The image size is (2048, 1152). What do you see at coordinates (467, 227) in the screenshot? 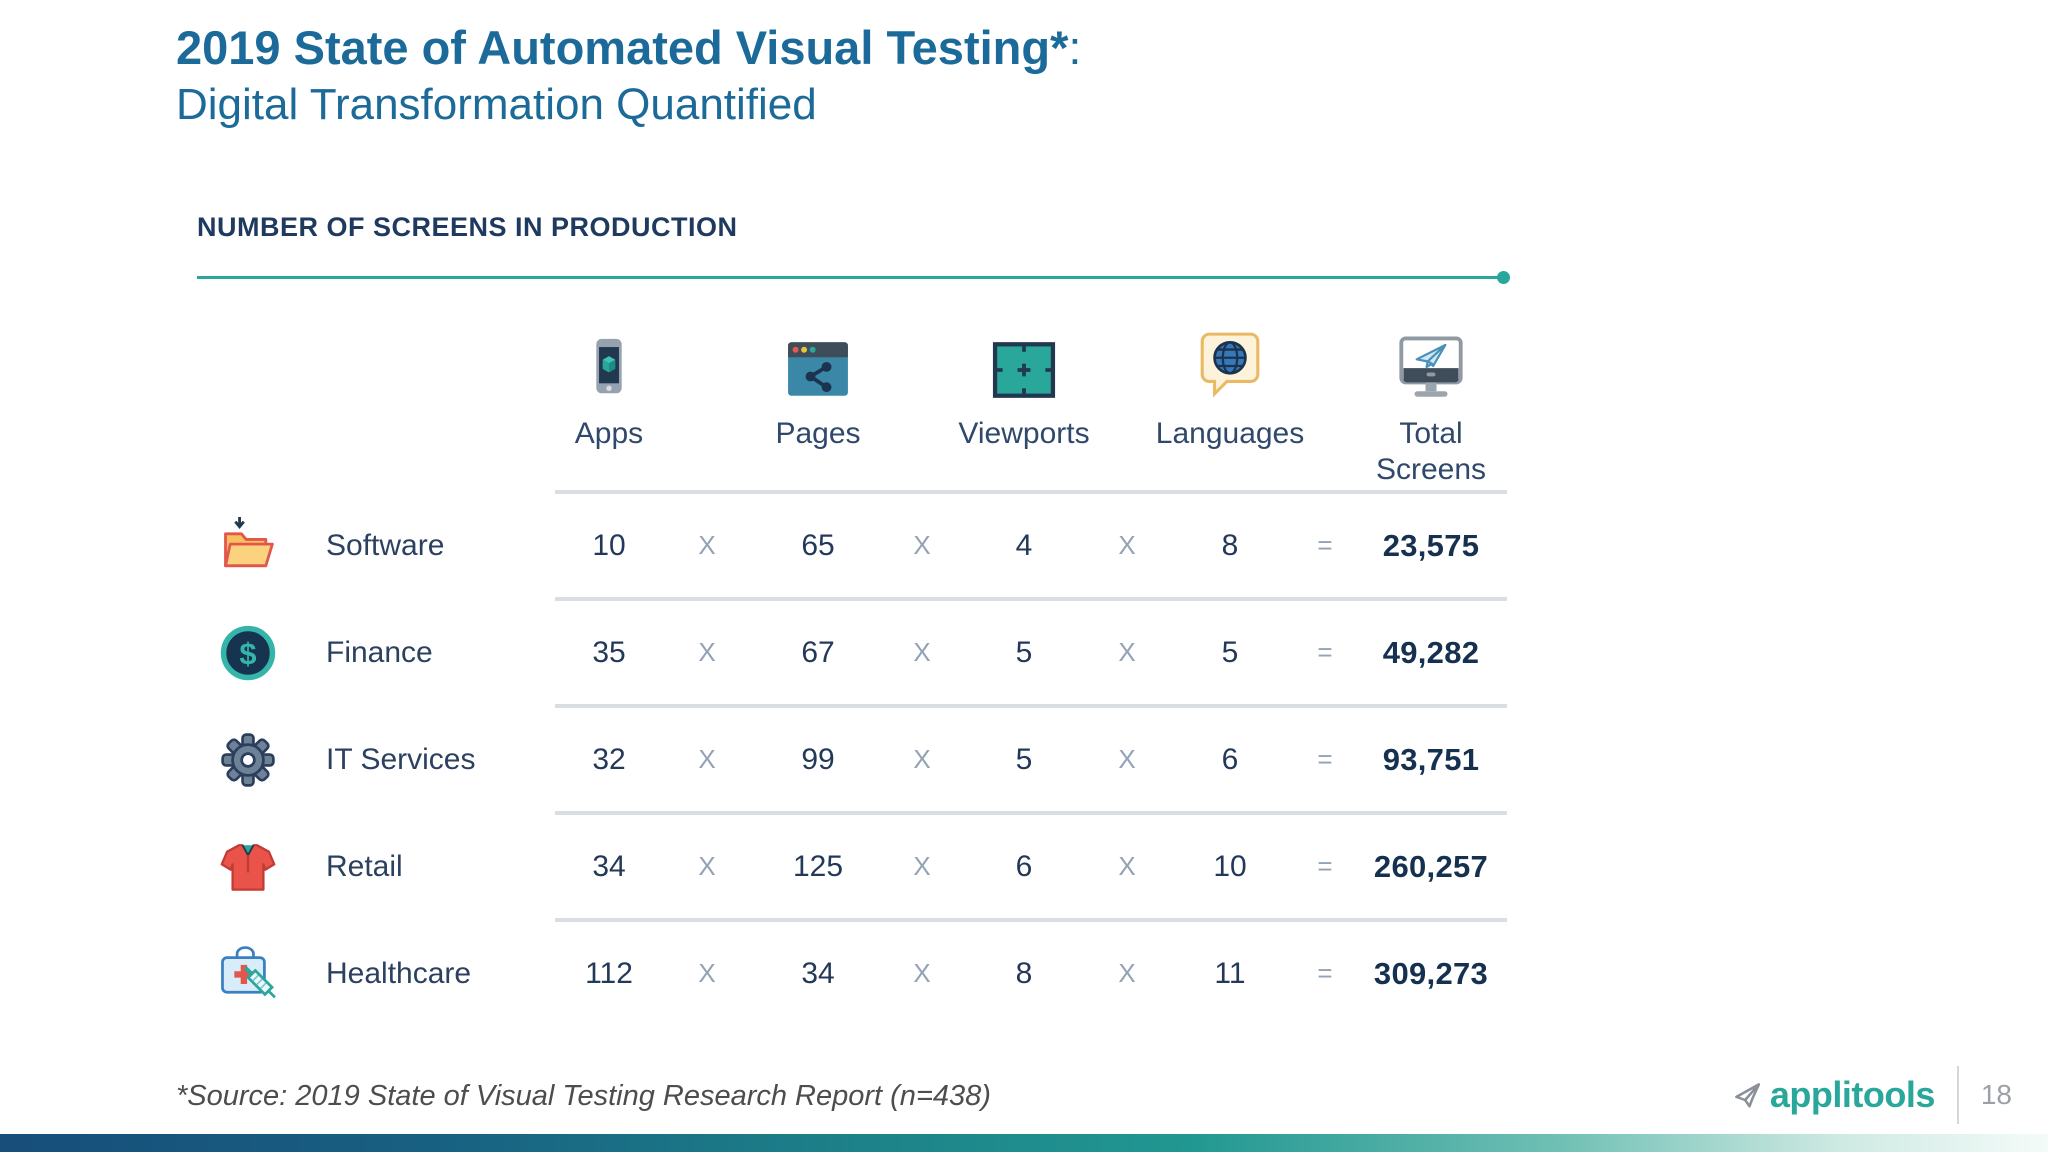
I see `section-title: NUMBER OF SCREENS IN PRODUCTION` at bounding box center [467, 227].